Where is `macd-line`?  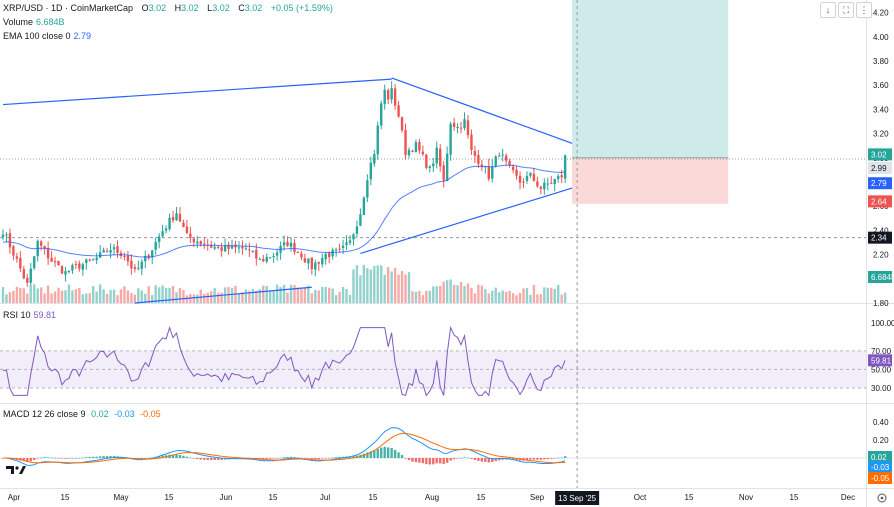
macd-line is located at coordinates (284, 446).